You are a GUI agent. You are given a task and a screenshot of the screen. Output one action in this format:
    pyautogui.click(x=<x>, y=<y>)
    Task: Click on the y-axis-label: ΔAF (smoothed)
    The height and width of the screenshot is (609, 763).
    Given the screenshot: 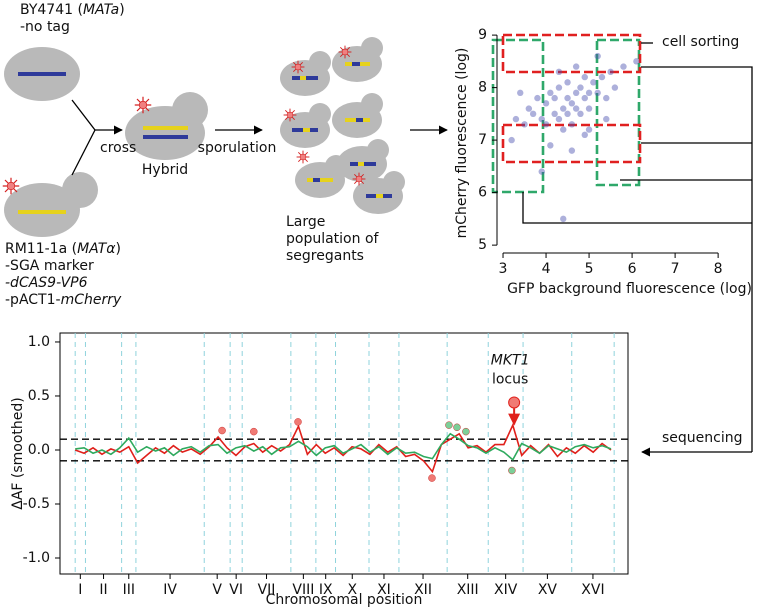 What is the action you would take?
    pyautogui.click(x=18, y=453)
    